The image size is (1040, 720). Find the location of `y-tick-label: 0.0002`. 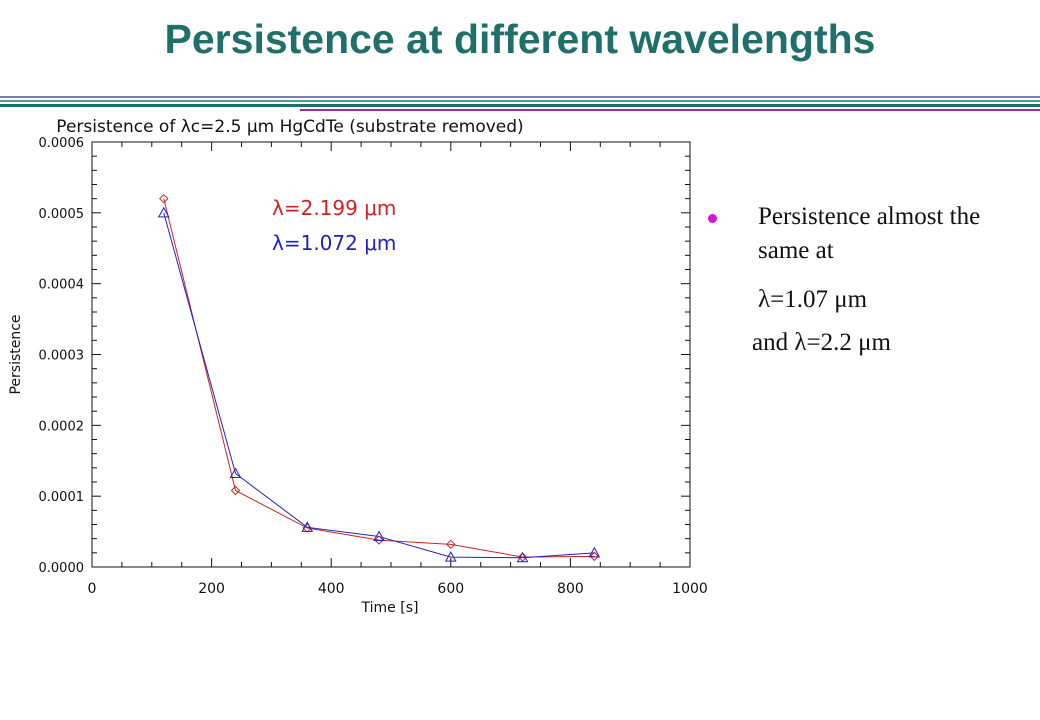

y-tick-label: 0.0002 is located at coordinates (62, 426).